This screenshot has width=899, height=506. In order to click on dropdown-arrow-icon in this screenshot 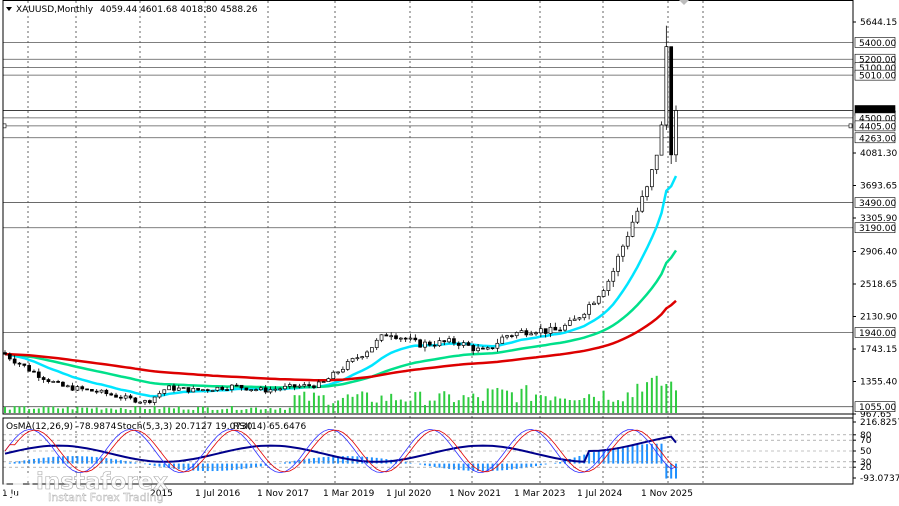, I will do `click(9, 9)`.